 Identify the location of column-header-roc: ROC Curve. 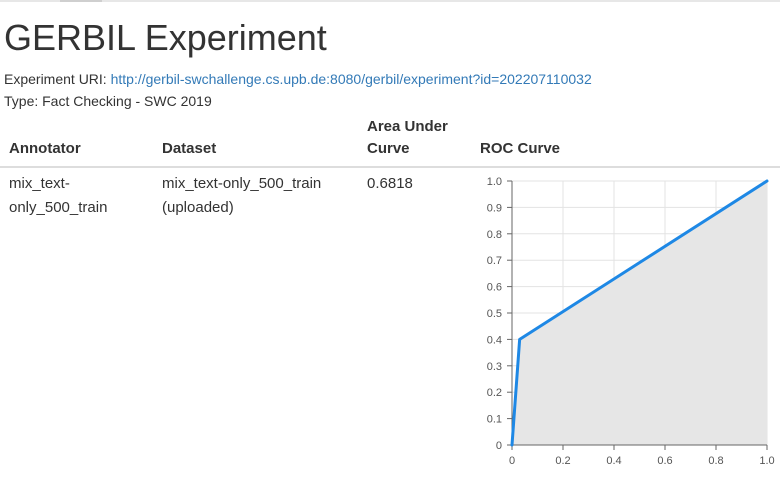
(520, 148).